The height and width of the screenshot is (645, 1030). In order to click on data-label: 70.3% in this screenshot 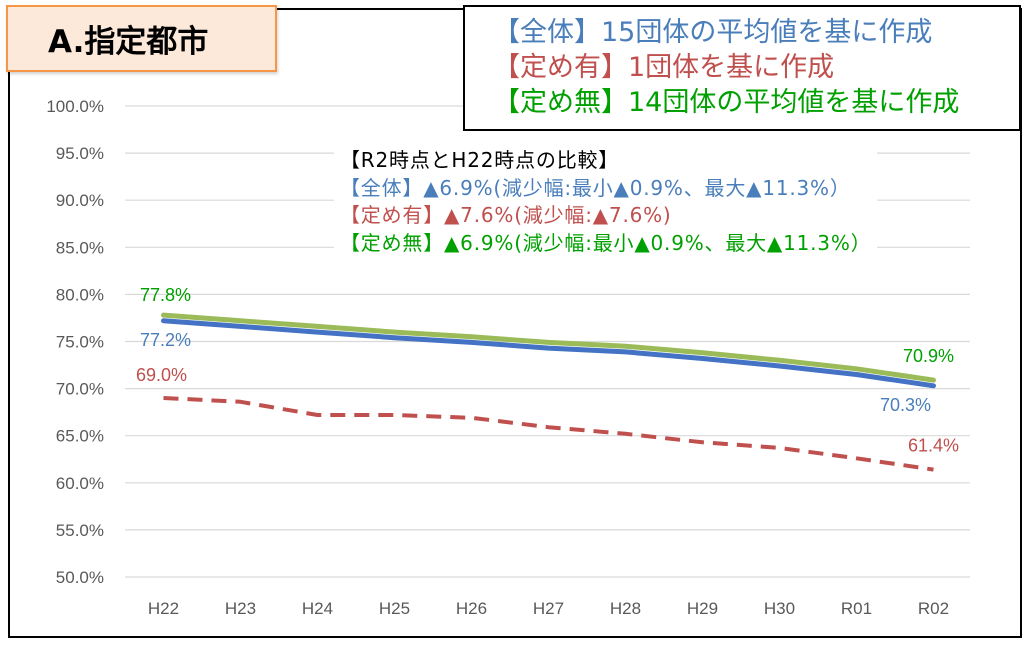, I will do `click(905, 405)`.